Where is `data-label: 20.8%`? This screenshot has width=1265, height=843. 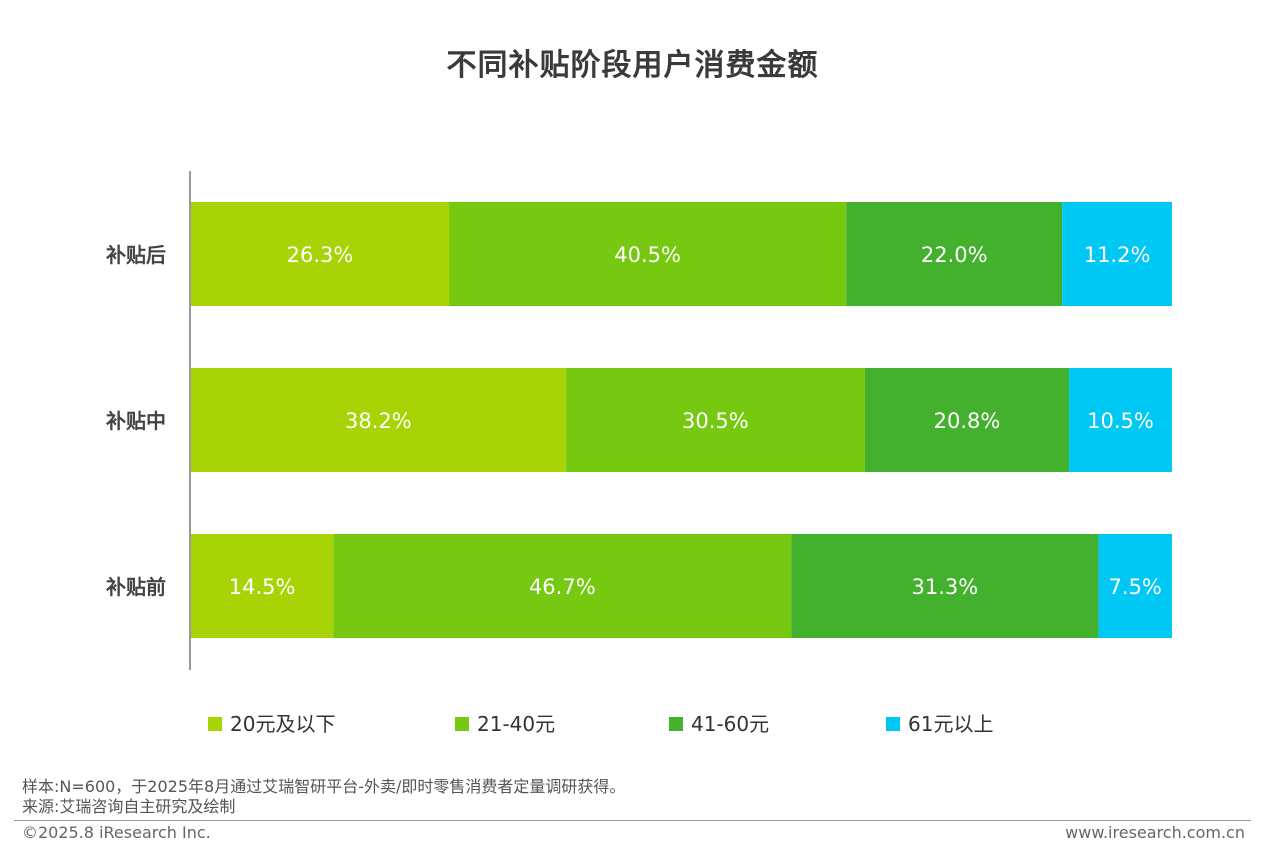
data-label: 20.8% is located at coordinates (967, 421).